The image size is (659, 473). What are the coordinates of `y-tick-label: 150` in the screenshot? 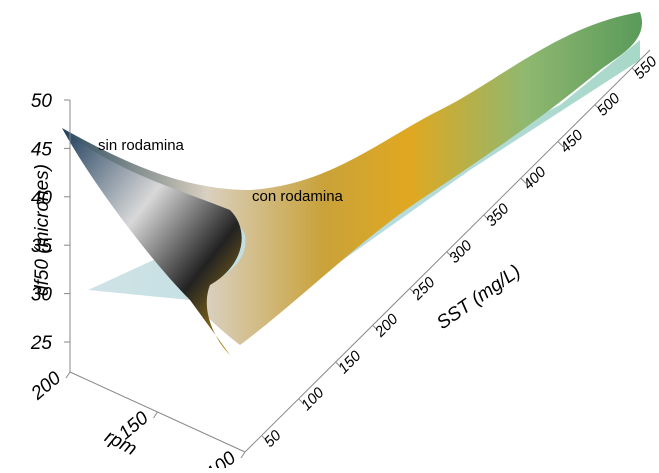 It's located at (350, 362).